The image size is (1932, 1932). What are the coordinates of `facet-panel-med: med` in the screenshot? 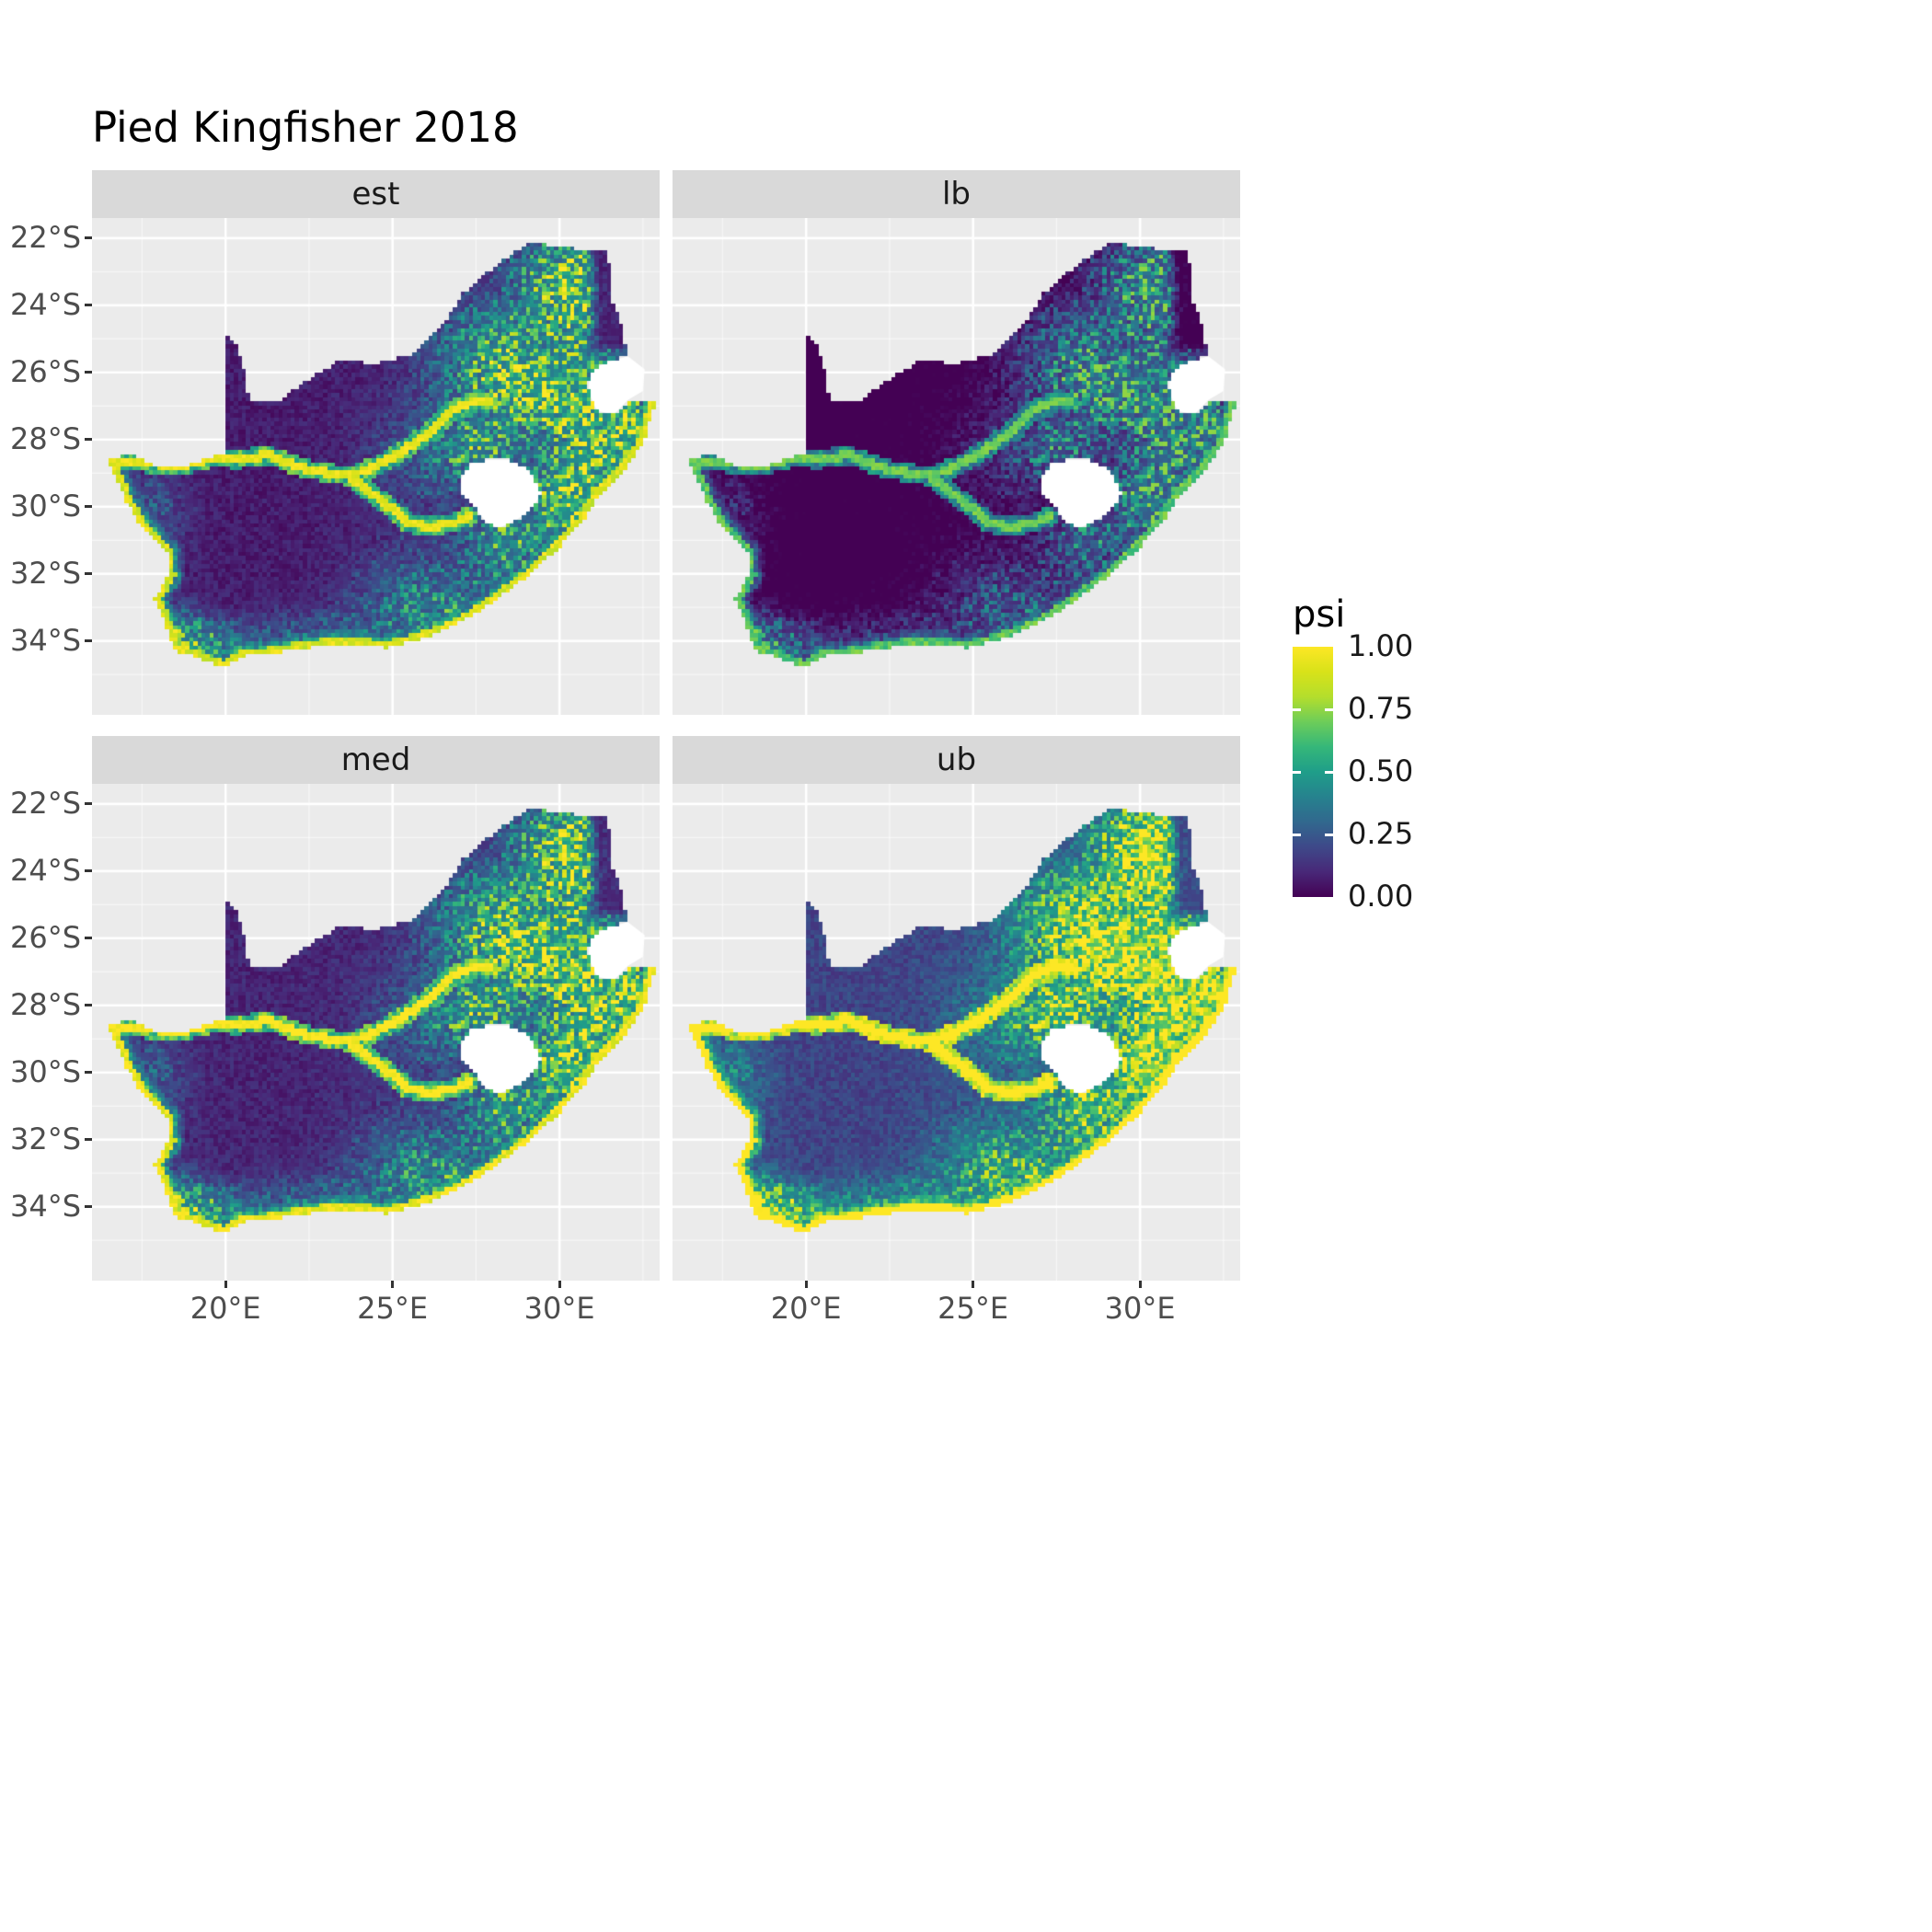 It's located at (376, 1008).